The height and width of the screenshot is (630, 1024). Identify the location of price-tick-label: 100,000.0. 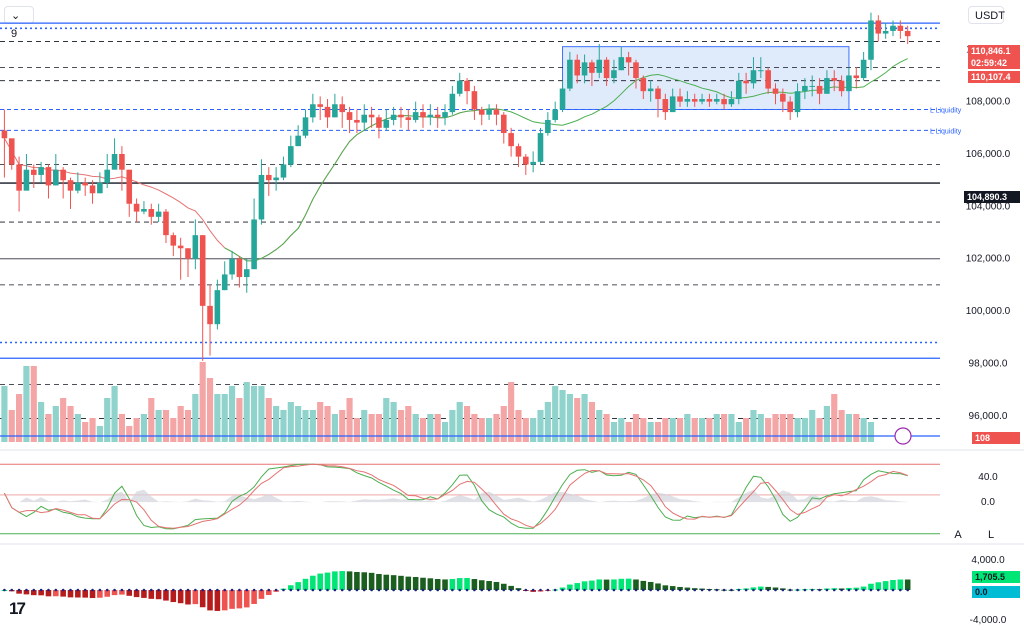
(988, 311).